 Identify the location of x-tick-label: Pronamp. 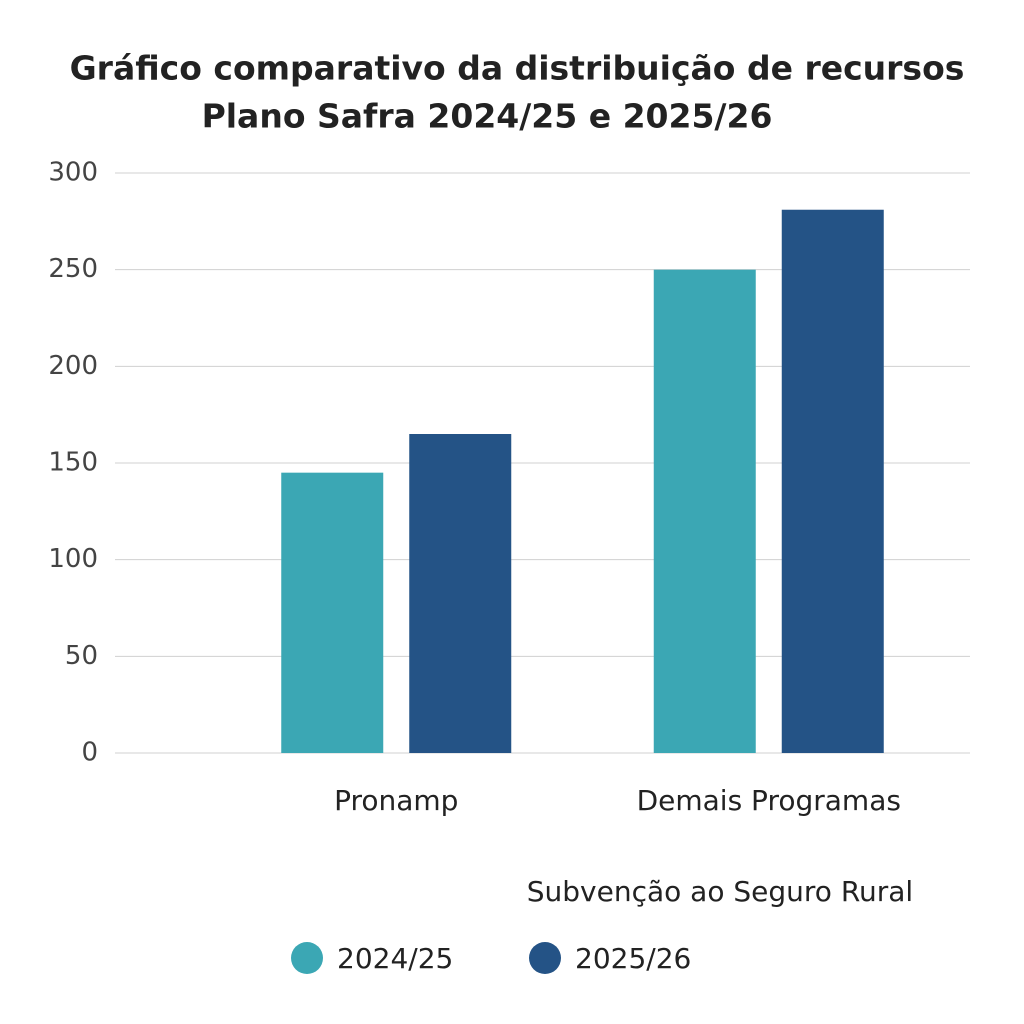
(396, 800).